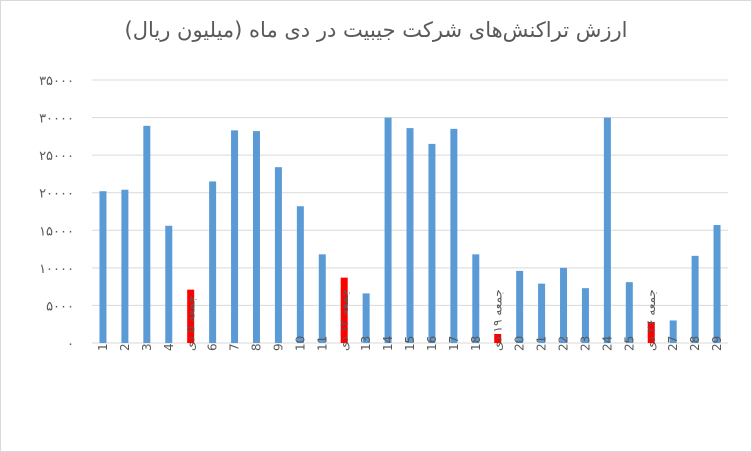 This screenshot has height=452, width=752. What do you see at coordinates (564, 343) in the screenshot?
I see `x-tick-label: 22` at bounding box center [564, 343].